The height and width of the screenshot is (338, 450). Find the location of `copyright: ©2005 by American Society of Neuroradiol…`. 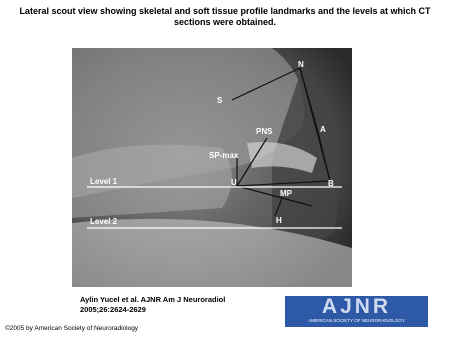

copyright: ©2005 by American Society of Neuroradiol… is located at coordinates (72, 328).